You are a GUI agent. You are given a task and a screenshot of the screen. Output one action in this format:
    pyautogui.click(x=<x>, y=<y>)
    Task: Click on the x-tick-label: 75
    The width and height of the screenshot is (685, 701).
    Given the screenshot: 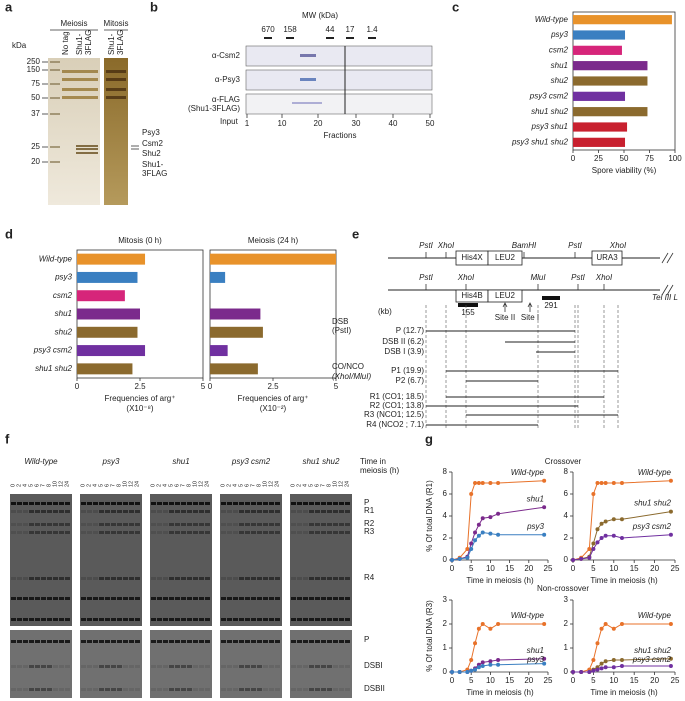 What is the action you would take?
    pyautogui.click(x=649, y=158)
    